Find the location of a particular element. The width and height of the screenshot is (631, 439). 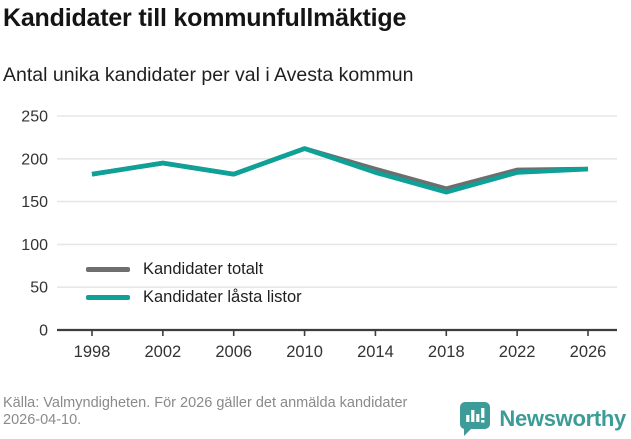

y-tick-label: 250 is located at coordinates (34, 117).